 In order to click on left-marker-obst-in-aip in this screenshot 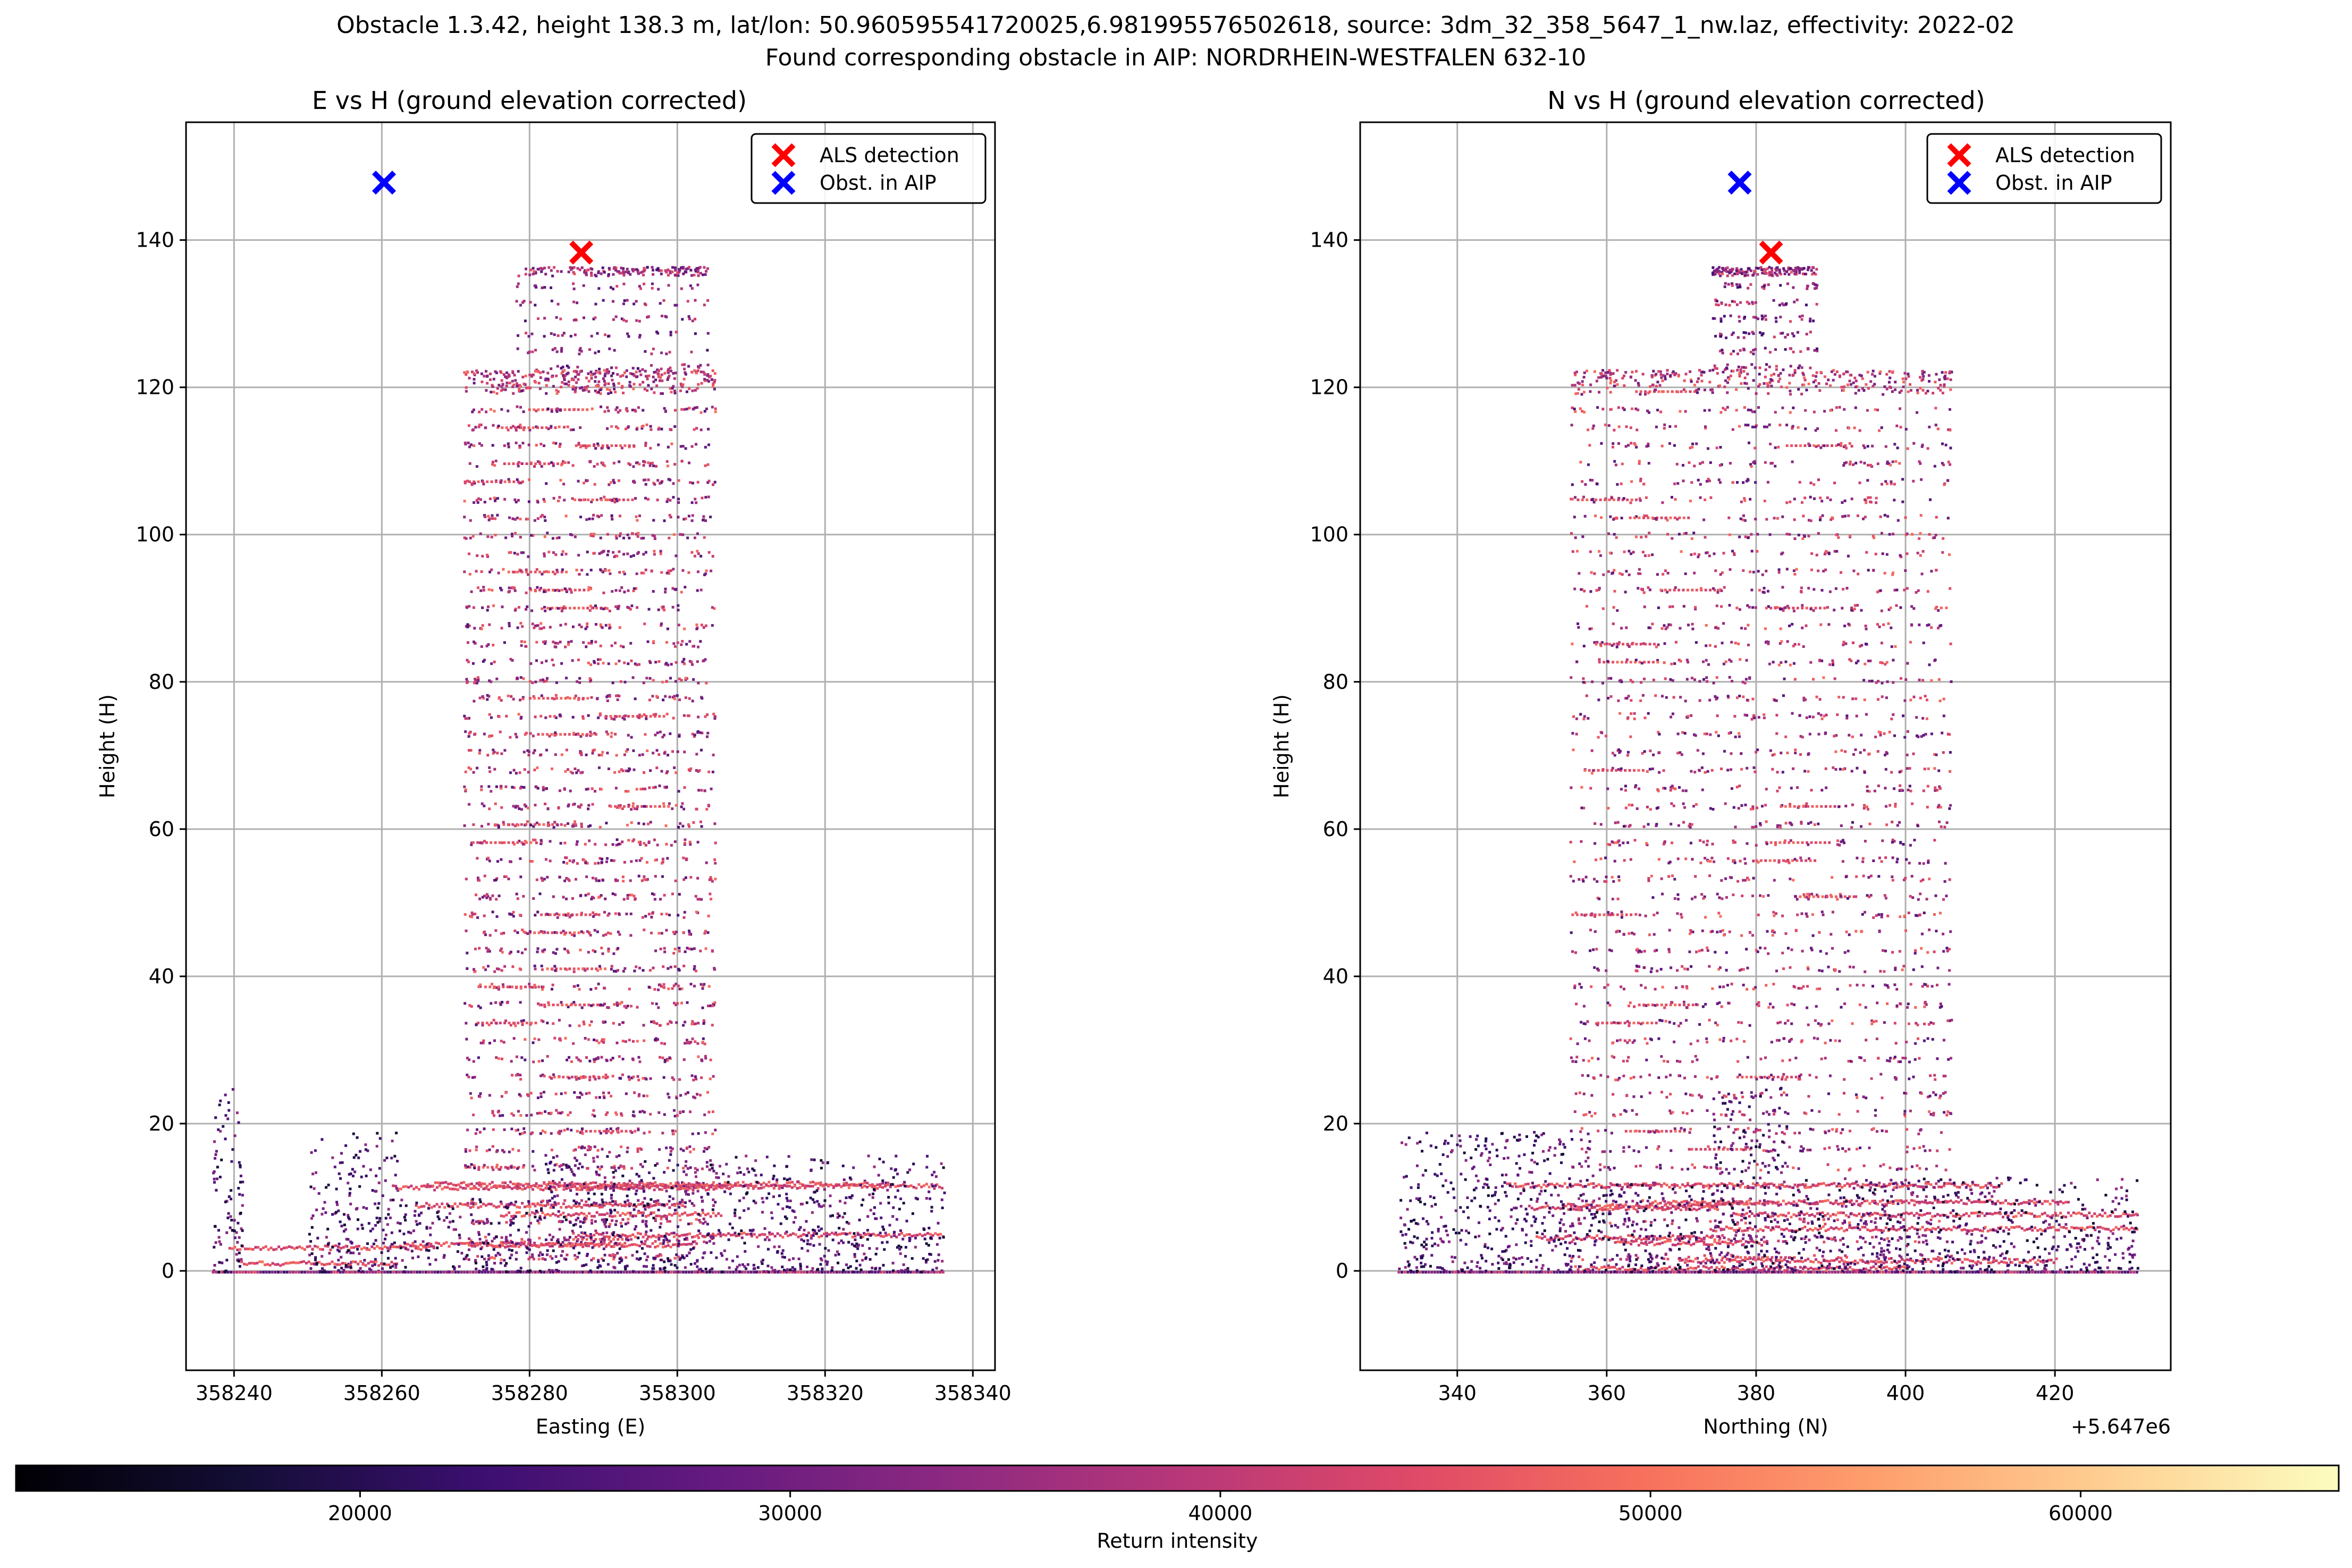, I will do `click(384, 183)`.